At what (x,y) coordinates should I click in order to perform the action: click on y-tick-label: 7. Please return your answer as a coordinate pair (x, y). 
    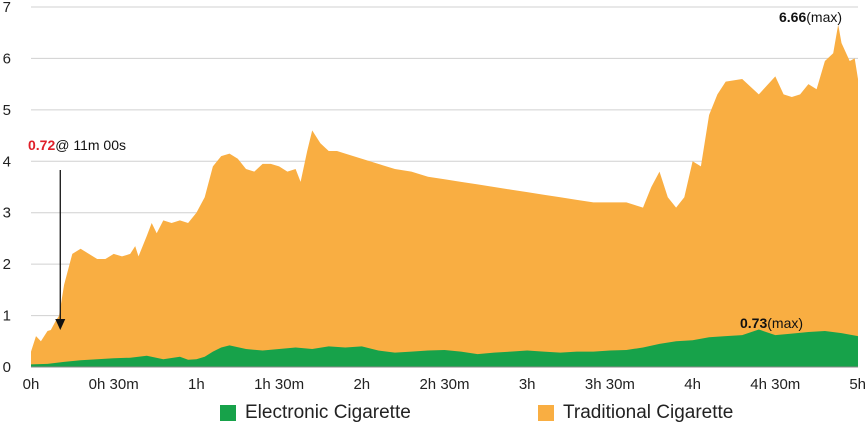
    Looking at the image, I should click on (7, 8).